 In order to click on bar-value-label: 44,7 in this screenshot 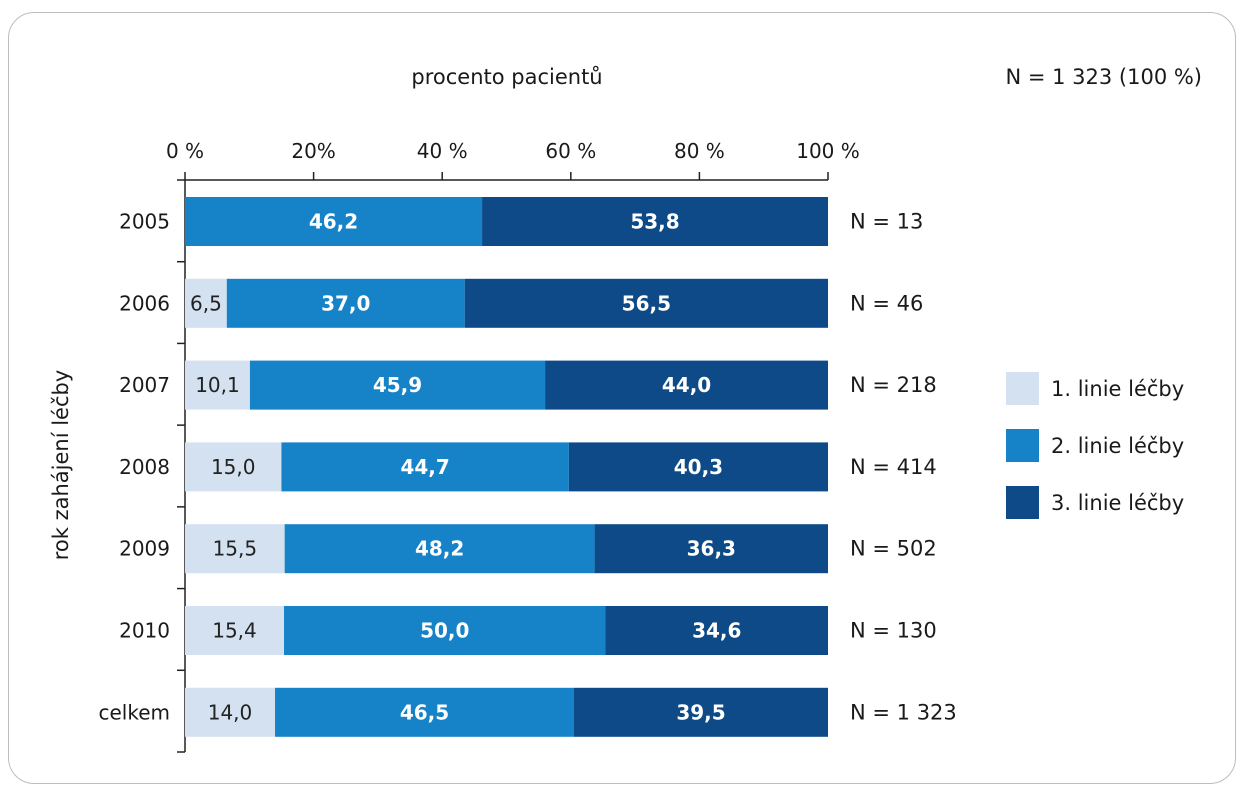, I will do `click(424, 467)`.